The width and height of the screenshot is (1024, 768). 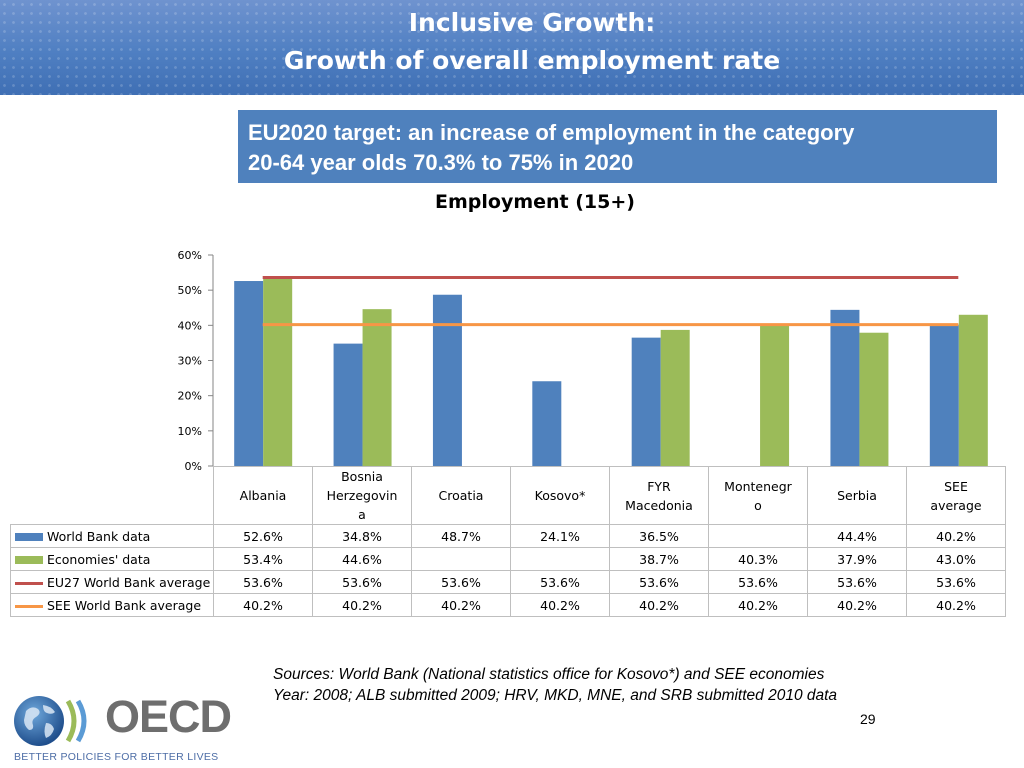 I want to click on legend-entry: SEE World Bank average, so click(x=112, y=605).